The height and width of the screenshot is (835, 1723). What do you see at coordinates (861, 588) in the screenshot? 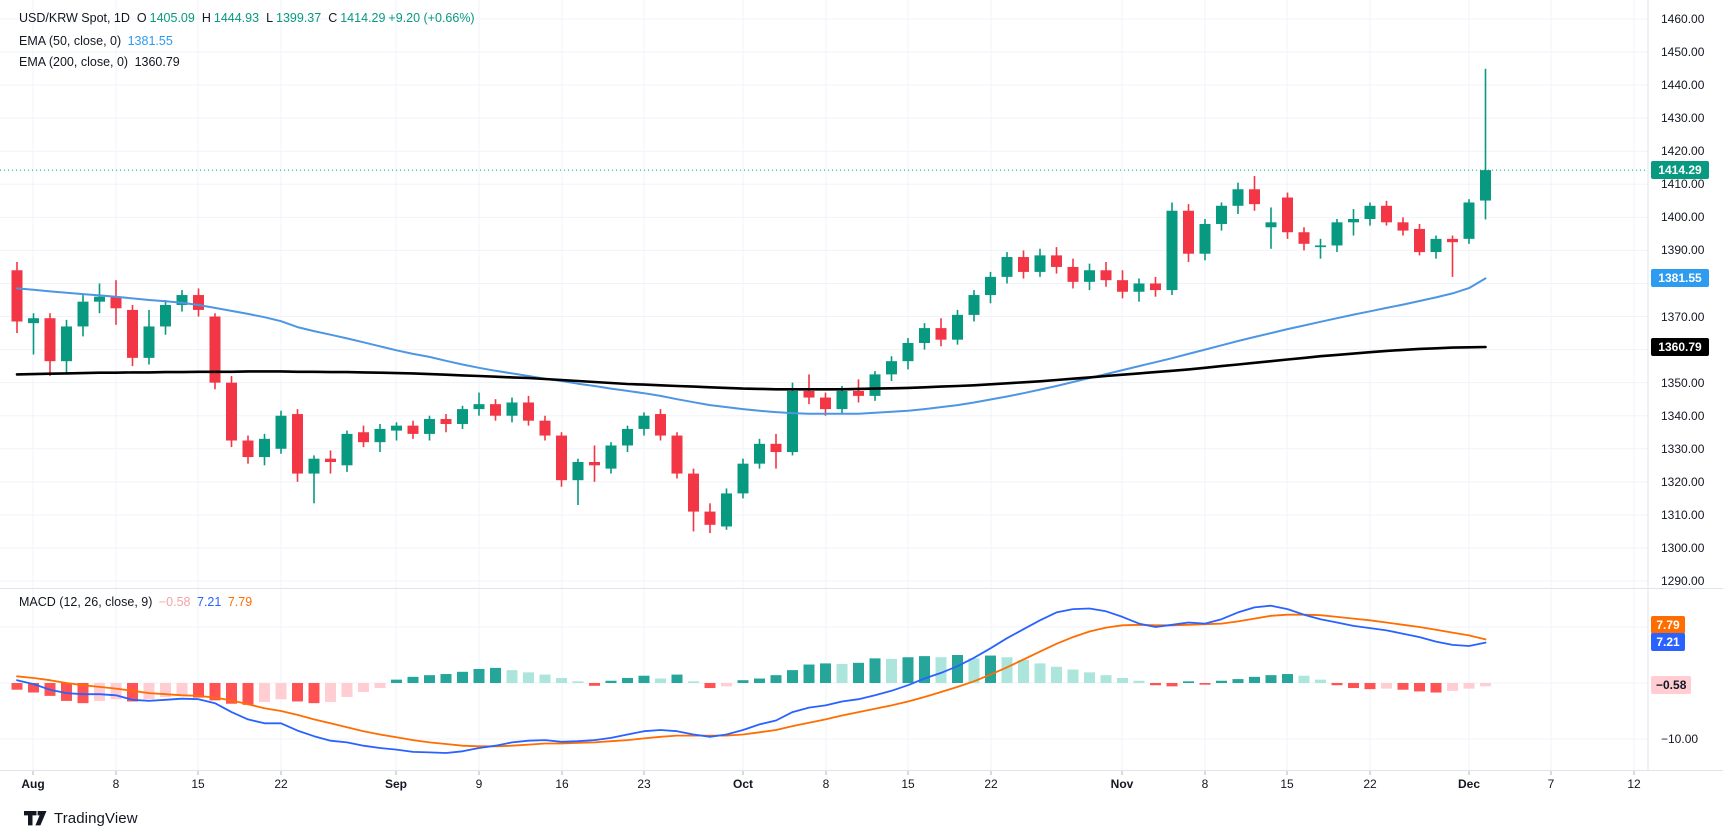
I see `pane-separator` at bounding box center [861, 588].